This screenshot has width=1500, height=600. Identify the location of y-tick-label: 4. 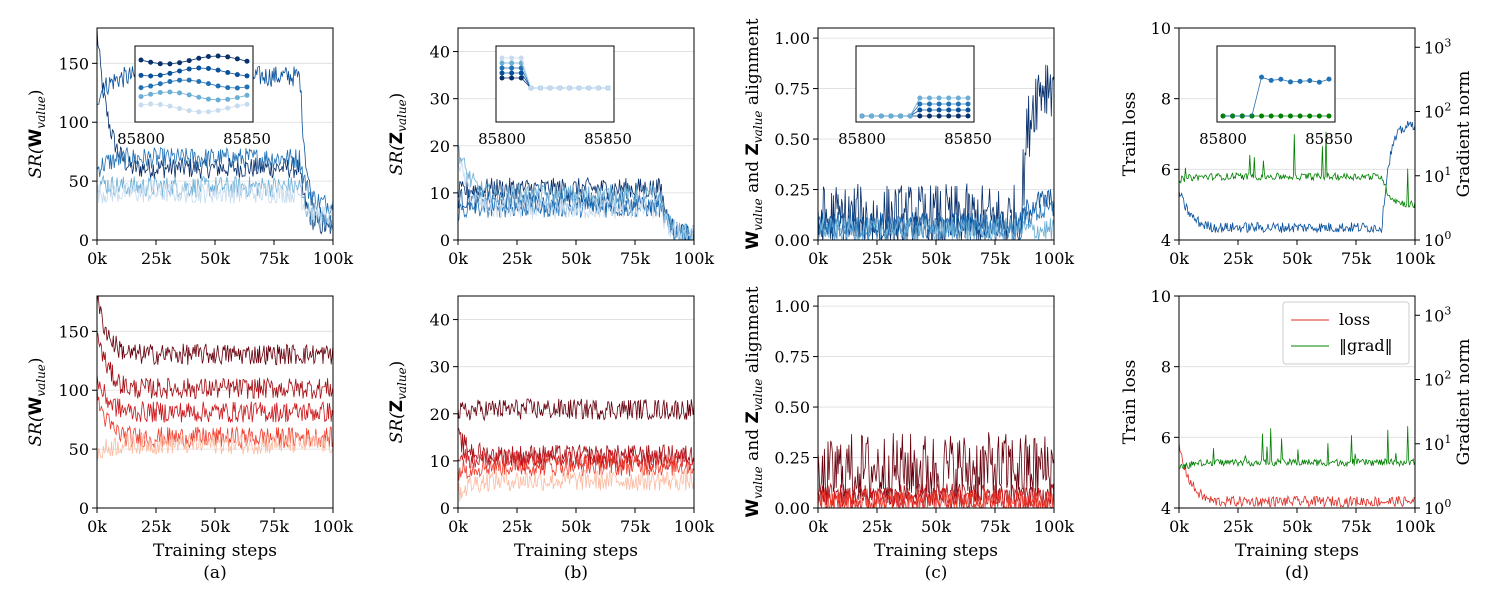
(1166, 240).